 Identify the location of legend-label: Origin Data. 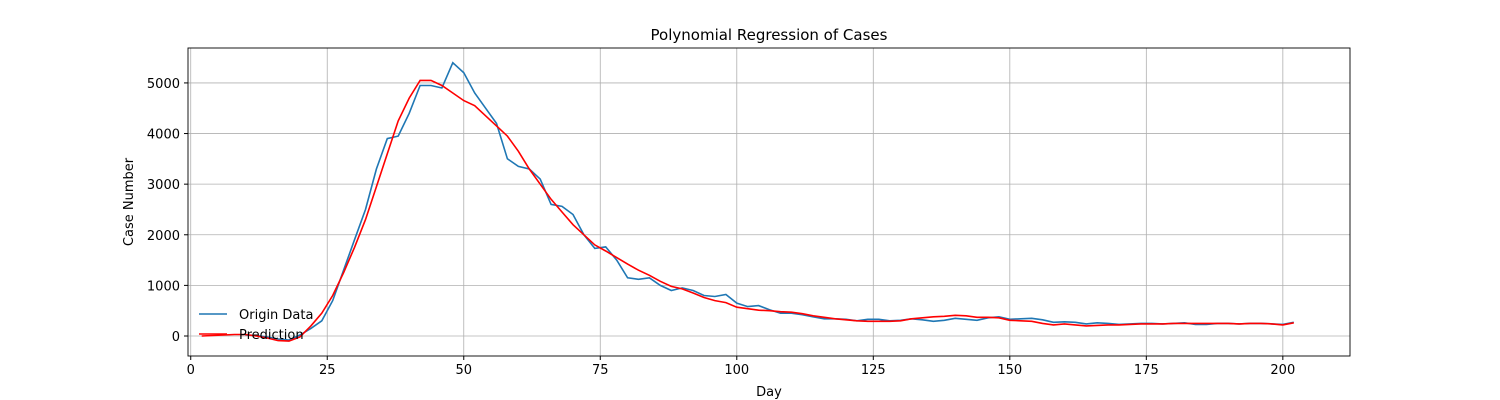
(276, 315).